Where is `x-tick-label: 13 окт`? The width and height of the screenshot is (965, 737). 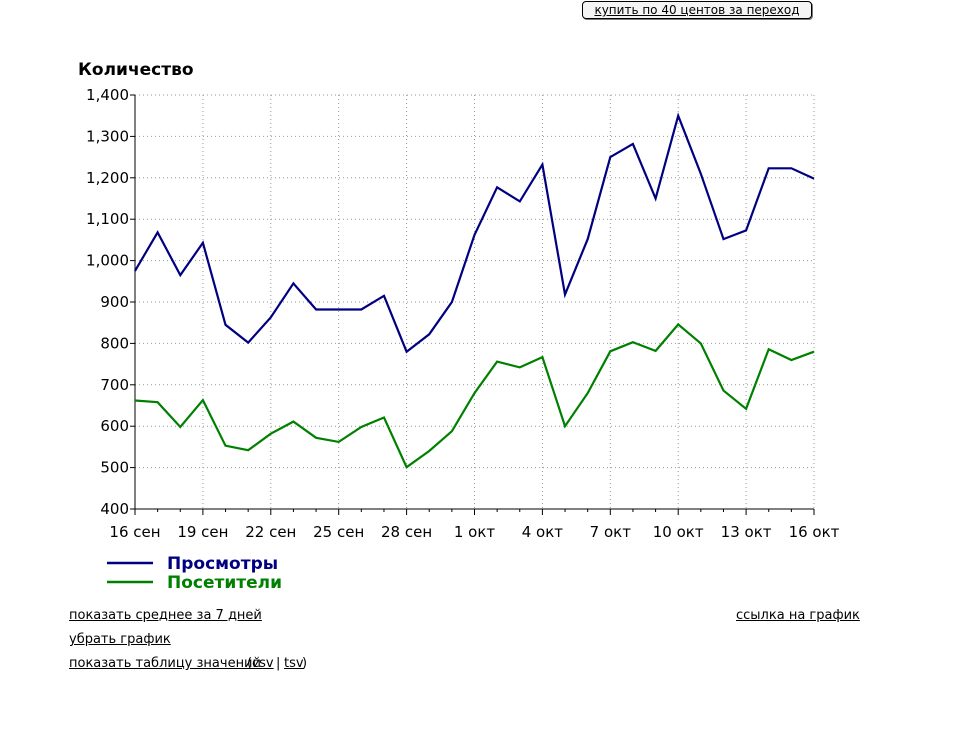 x-tick-label: 13 окт is located at coordinates (746, 532).